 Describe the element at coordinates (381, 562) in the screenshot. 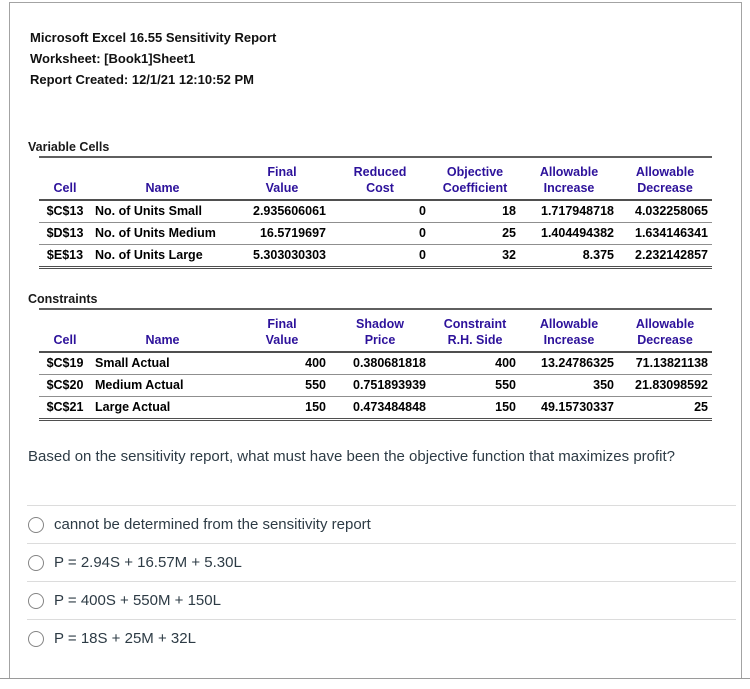

I see `answer-option: P = 2.94S + 16.57M + 5.30L` at that location.